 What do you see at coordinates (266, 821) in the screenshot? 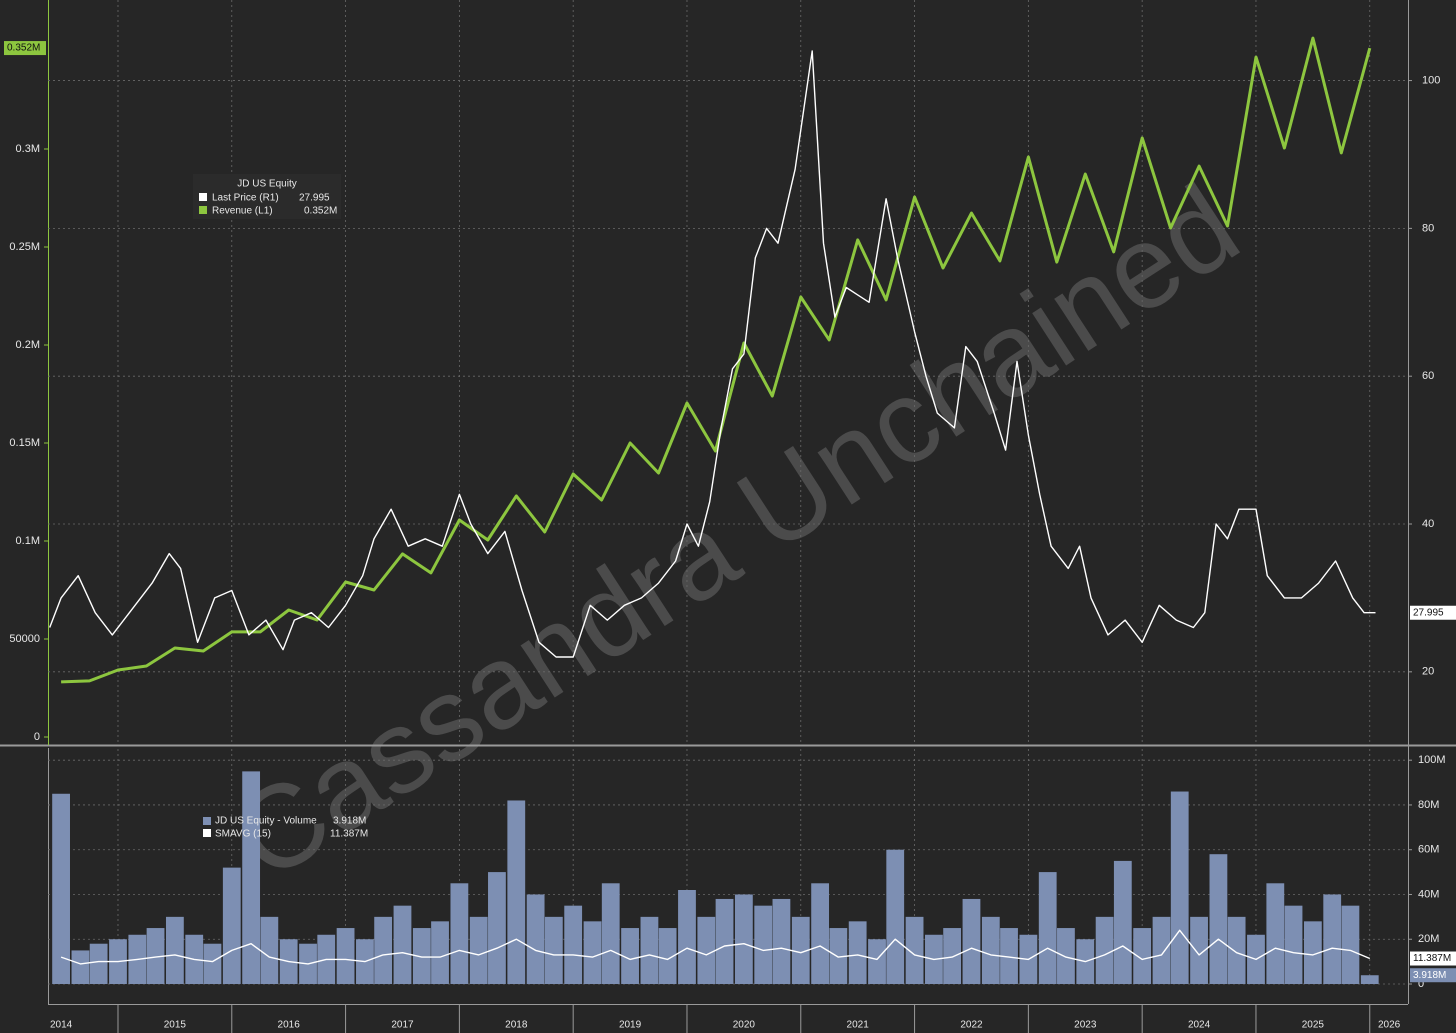
I see `legend-label: JD US Equity - Volume` at bounding box center [266, 821].